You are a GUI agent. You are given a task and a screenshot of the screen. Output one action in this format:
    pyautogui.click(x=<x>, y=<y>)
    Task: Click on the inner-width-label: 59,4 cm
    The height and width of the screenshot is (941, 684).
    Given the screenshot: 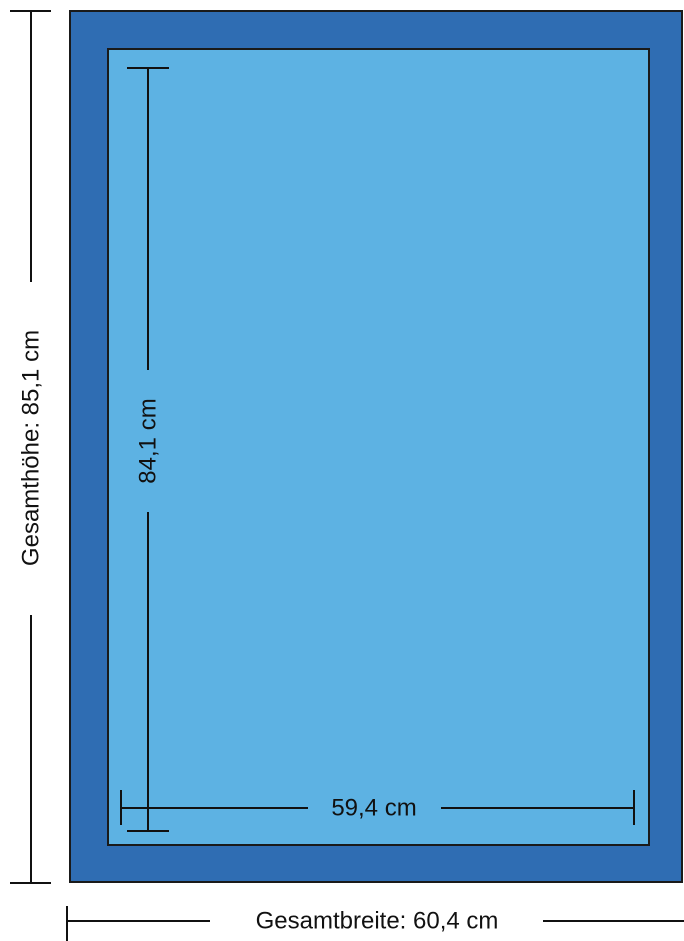 What is the action you would take?
    pyautogui.click(x=373, y=808)
    